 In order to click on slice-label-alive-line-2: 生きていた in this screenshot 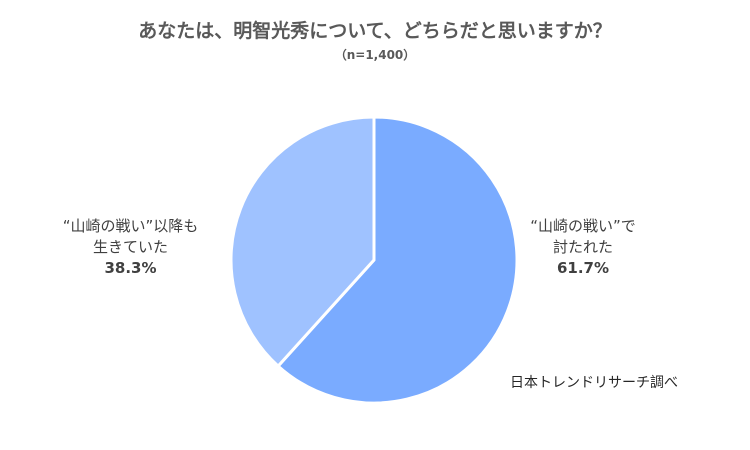, I will do `click(130, 247)`.